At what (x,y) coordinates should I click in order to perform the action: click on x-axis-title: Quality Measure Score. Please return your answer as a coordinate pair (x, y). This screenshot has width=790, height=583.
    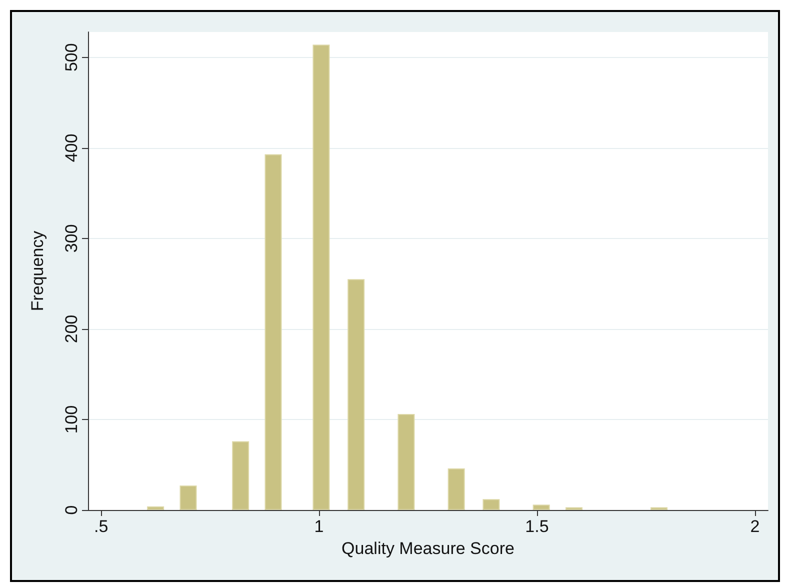
    Looking at the image, I should click on (428, 548).